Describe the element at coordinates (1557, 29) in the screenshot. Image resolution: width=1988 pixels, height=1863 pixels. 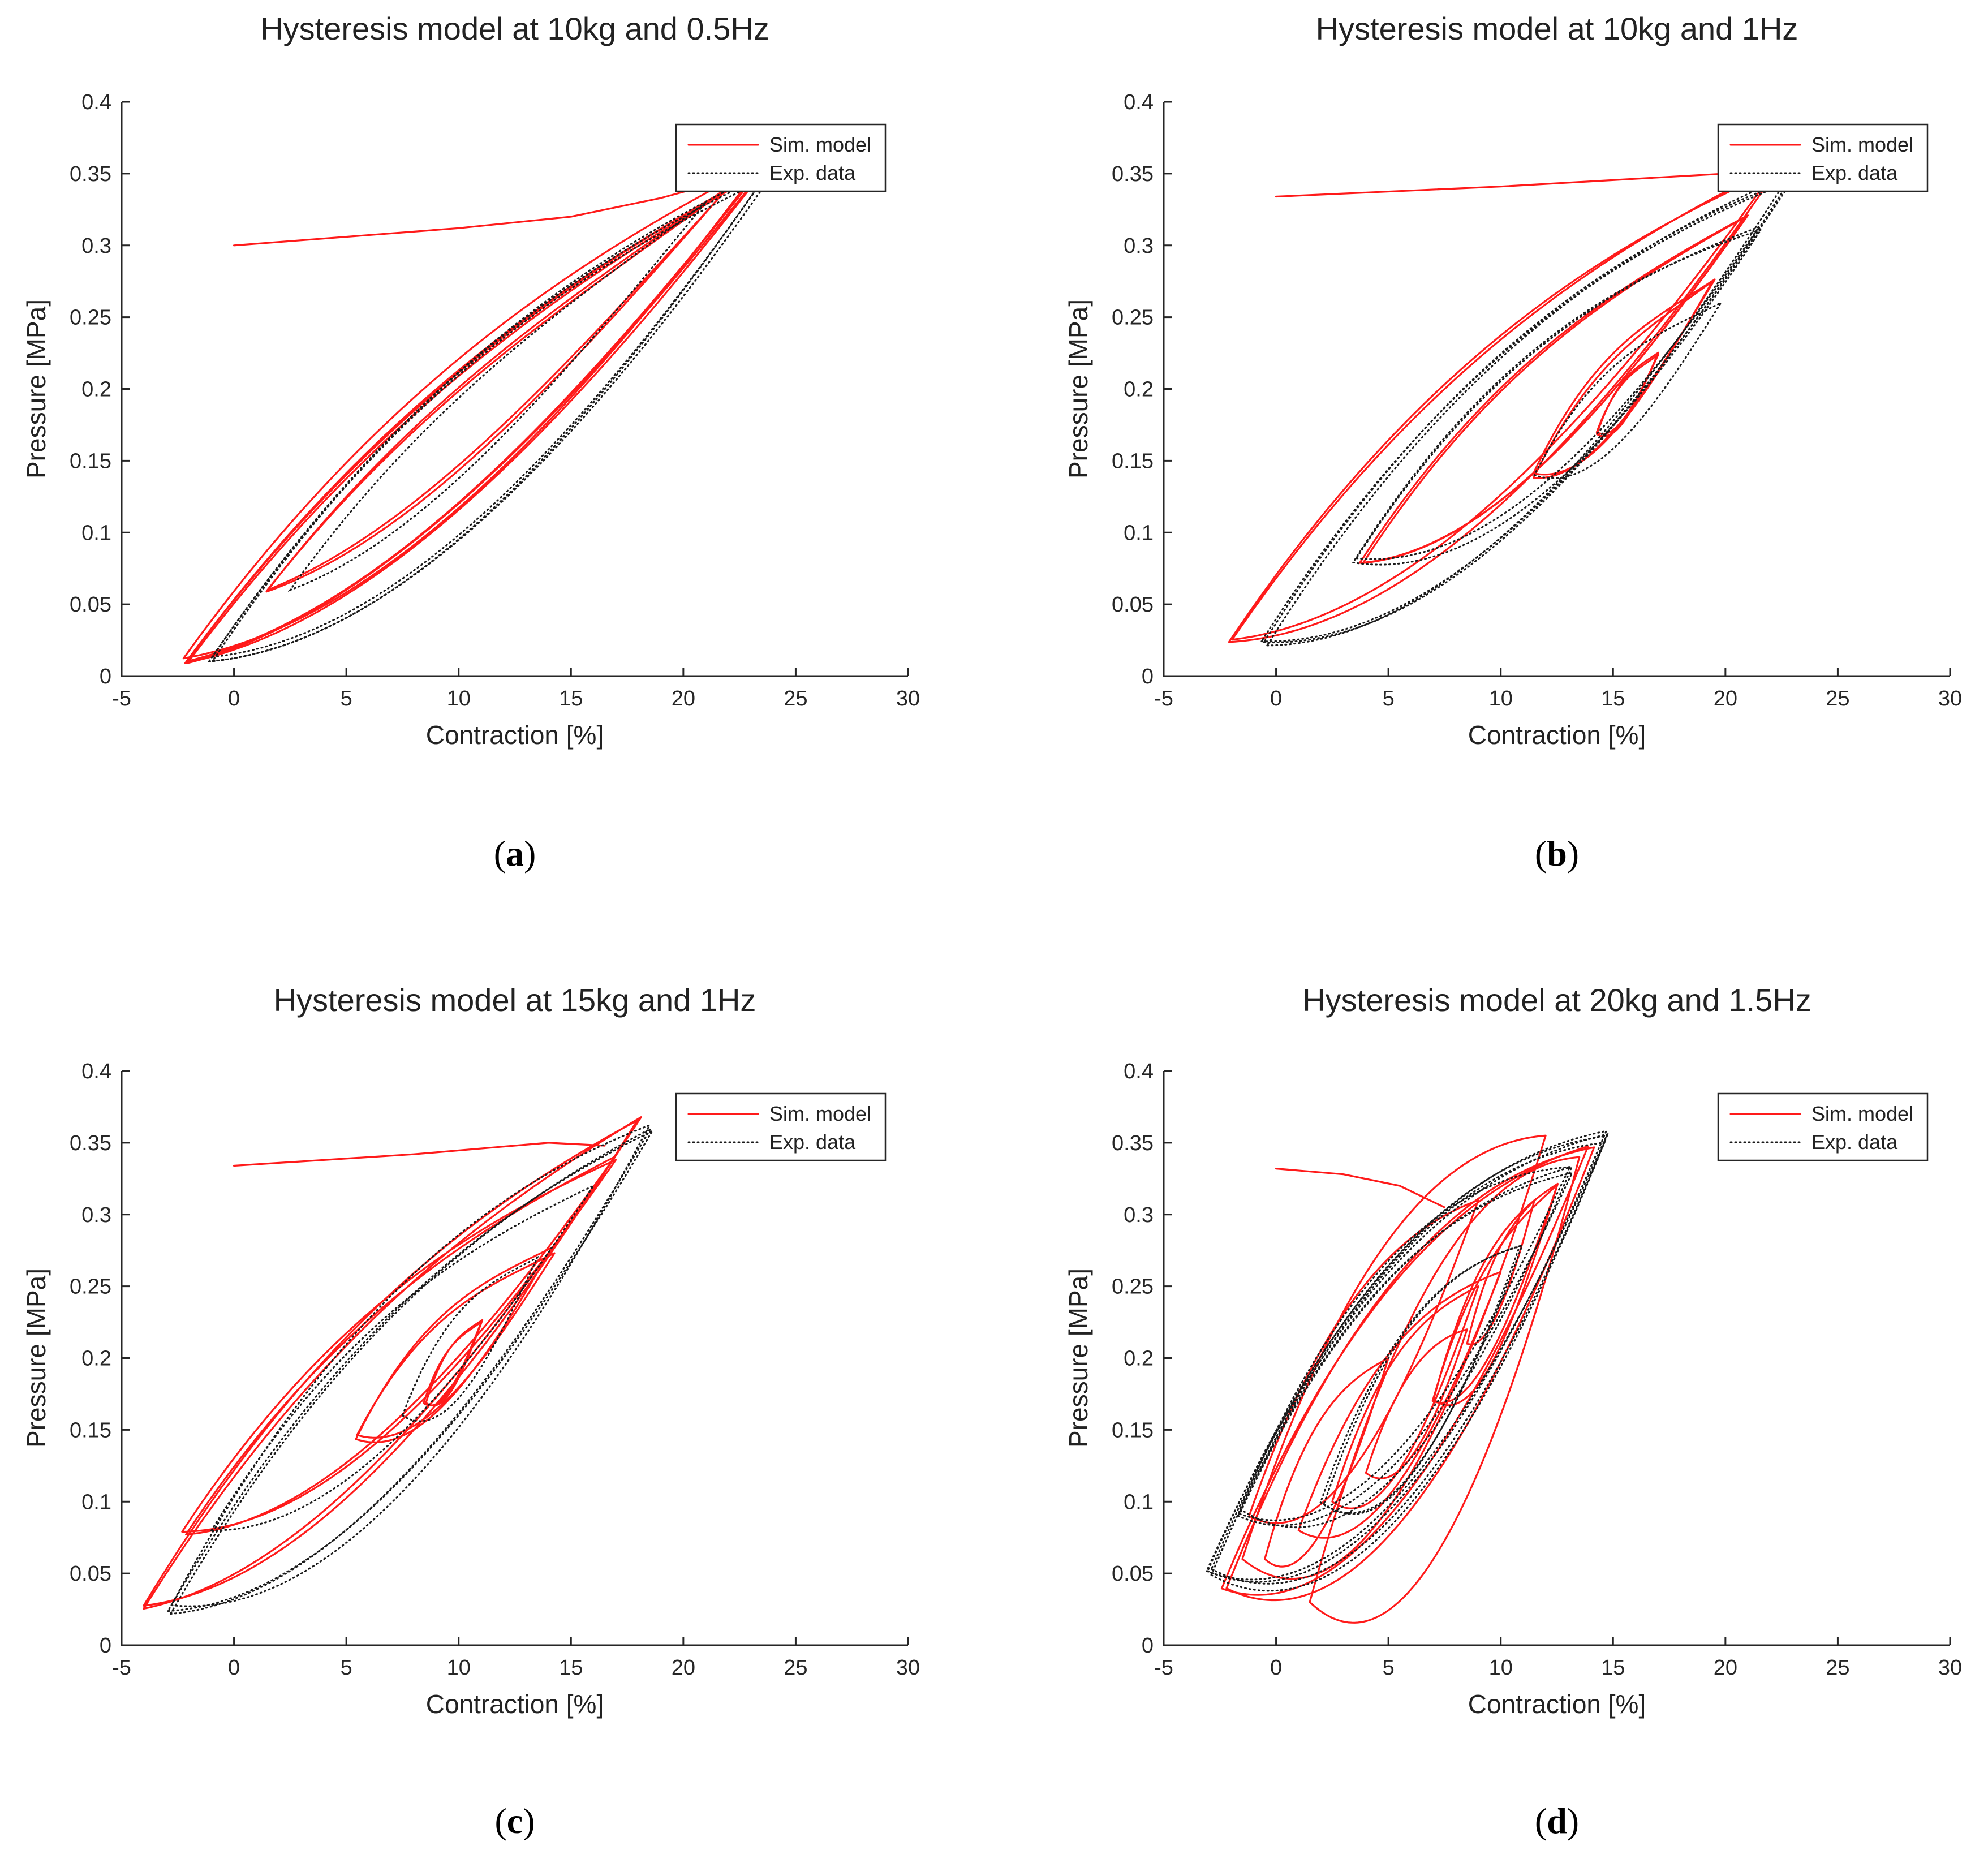
I see `chart-title: Hysteresis model at 10kg and 1Hz` at that location.